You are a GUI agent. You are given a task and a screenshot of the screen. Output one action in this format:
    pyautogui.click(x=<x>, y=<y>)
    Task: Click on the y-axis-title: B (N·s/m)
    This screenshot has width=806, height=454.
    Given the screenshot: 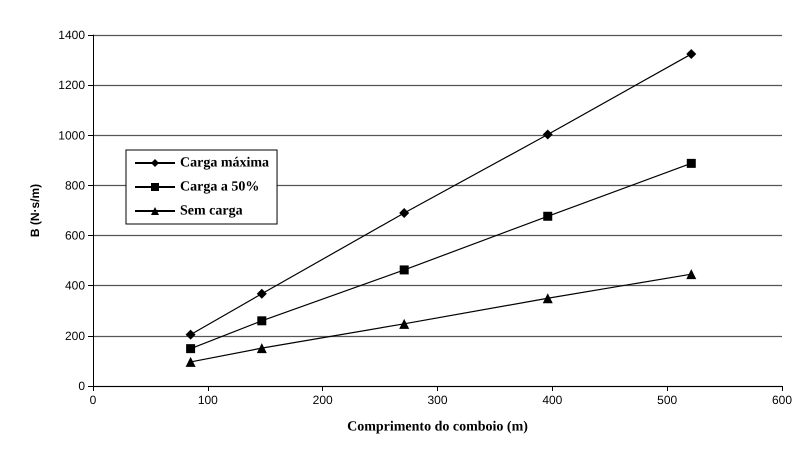 What is the action you would take?
    pyautogui.click(x=35, y=211)
    